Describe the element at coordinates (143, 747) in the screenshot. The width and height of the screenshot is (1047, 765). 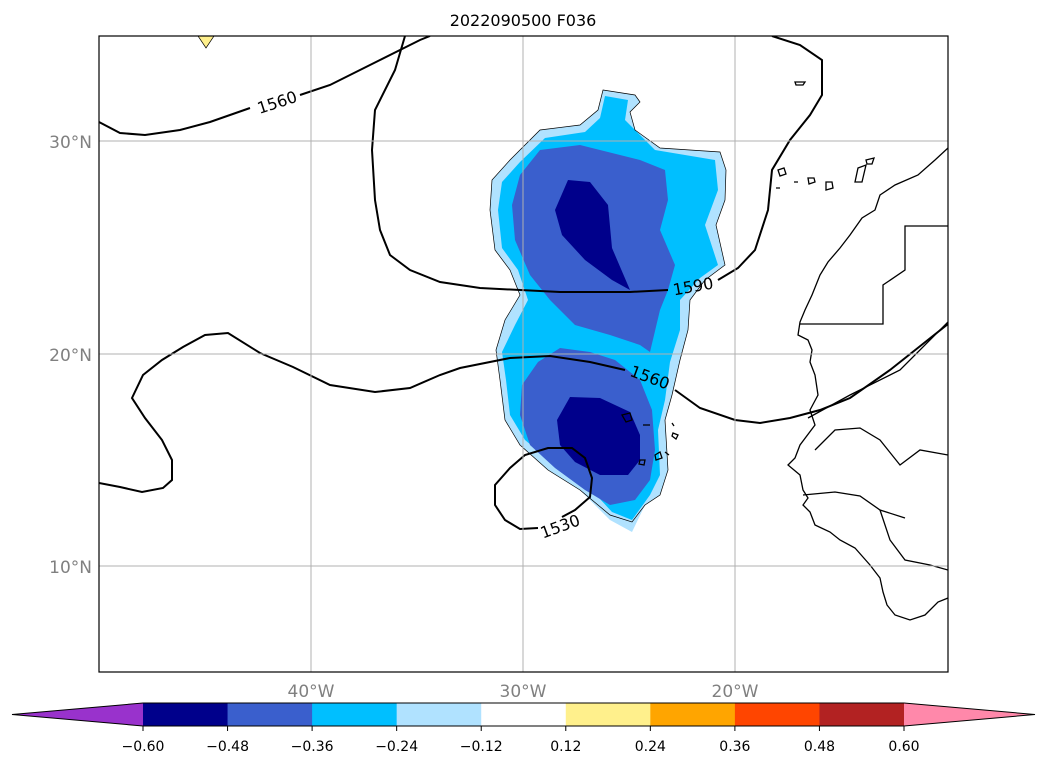
I see `colorbar-tick-label: −0.60` at that location.